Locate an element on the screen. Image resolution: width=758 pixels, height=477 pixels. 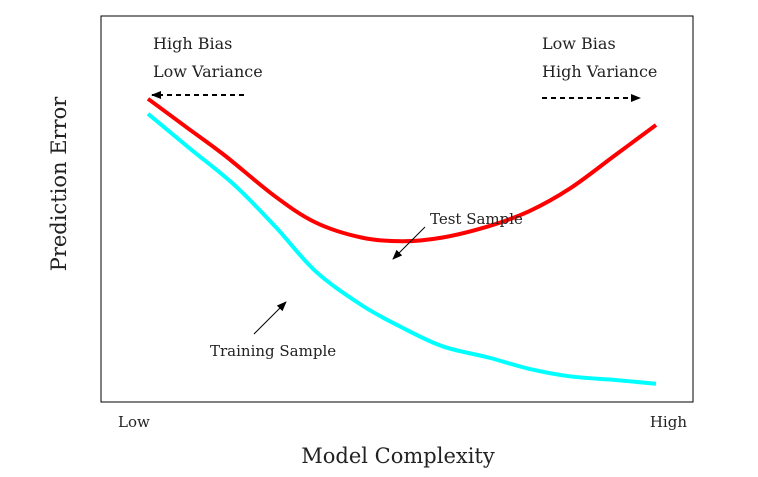
x-axis-title: Model Complexity is located at coordinates (398, 456).